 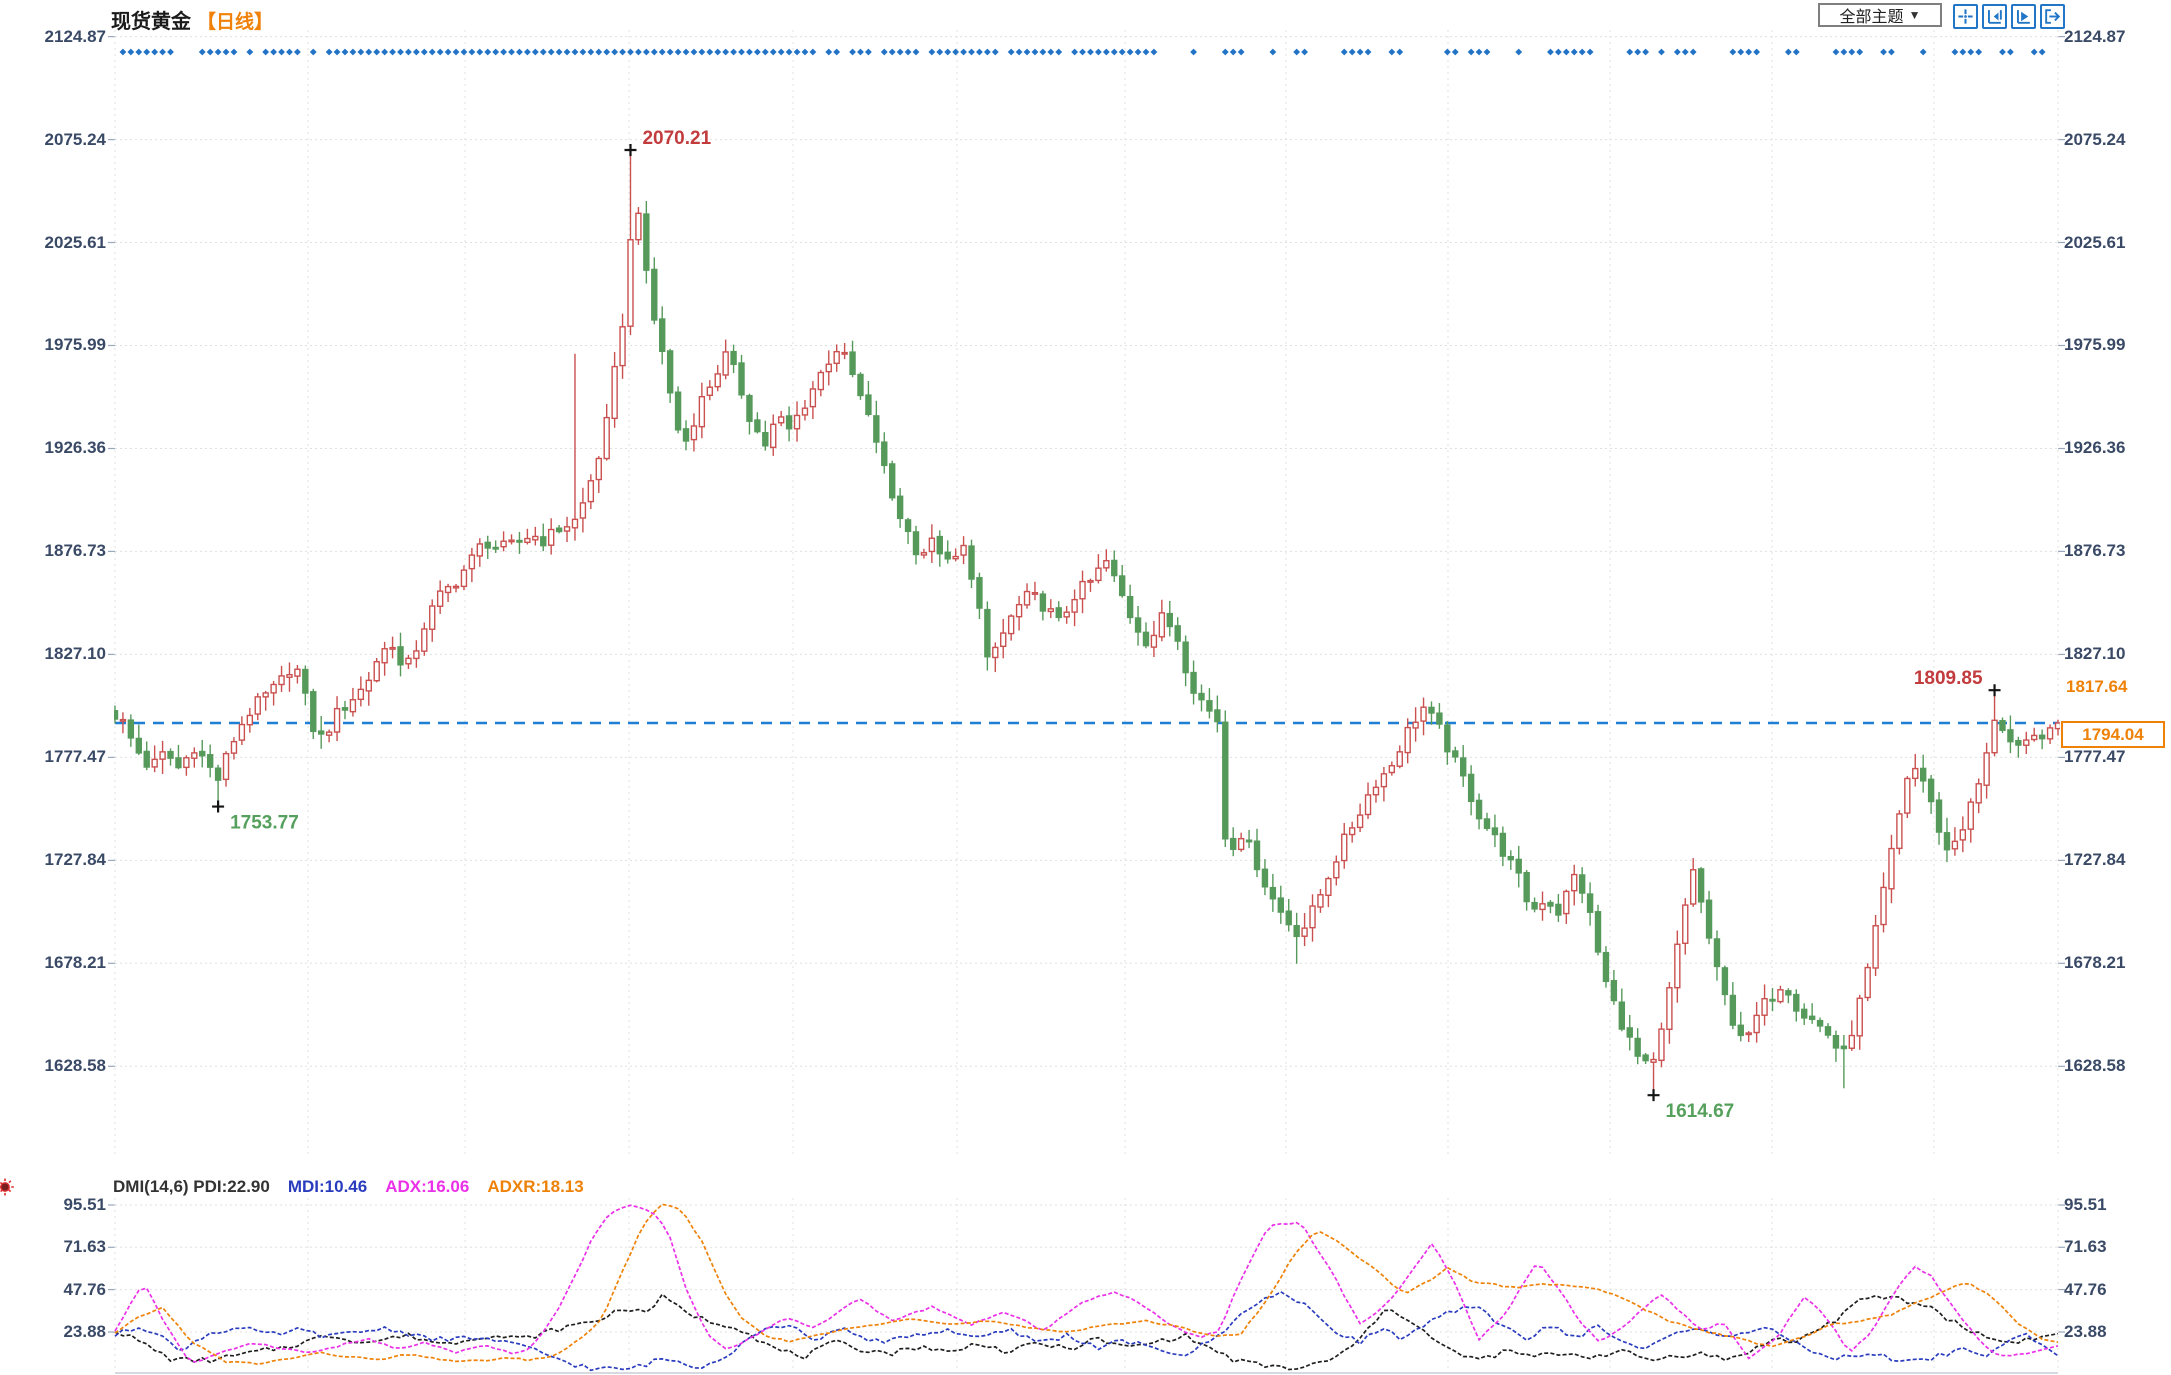 What do you see at coordinates (75, 36) in the screenshot?
I see `price-axis-label-left: 2124.87` at bounding box center [75, 36].